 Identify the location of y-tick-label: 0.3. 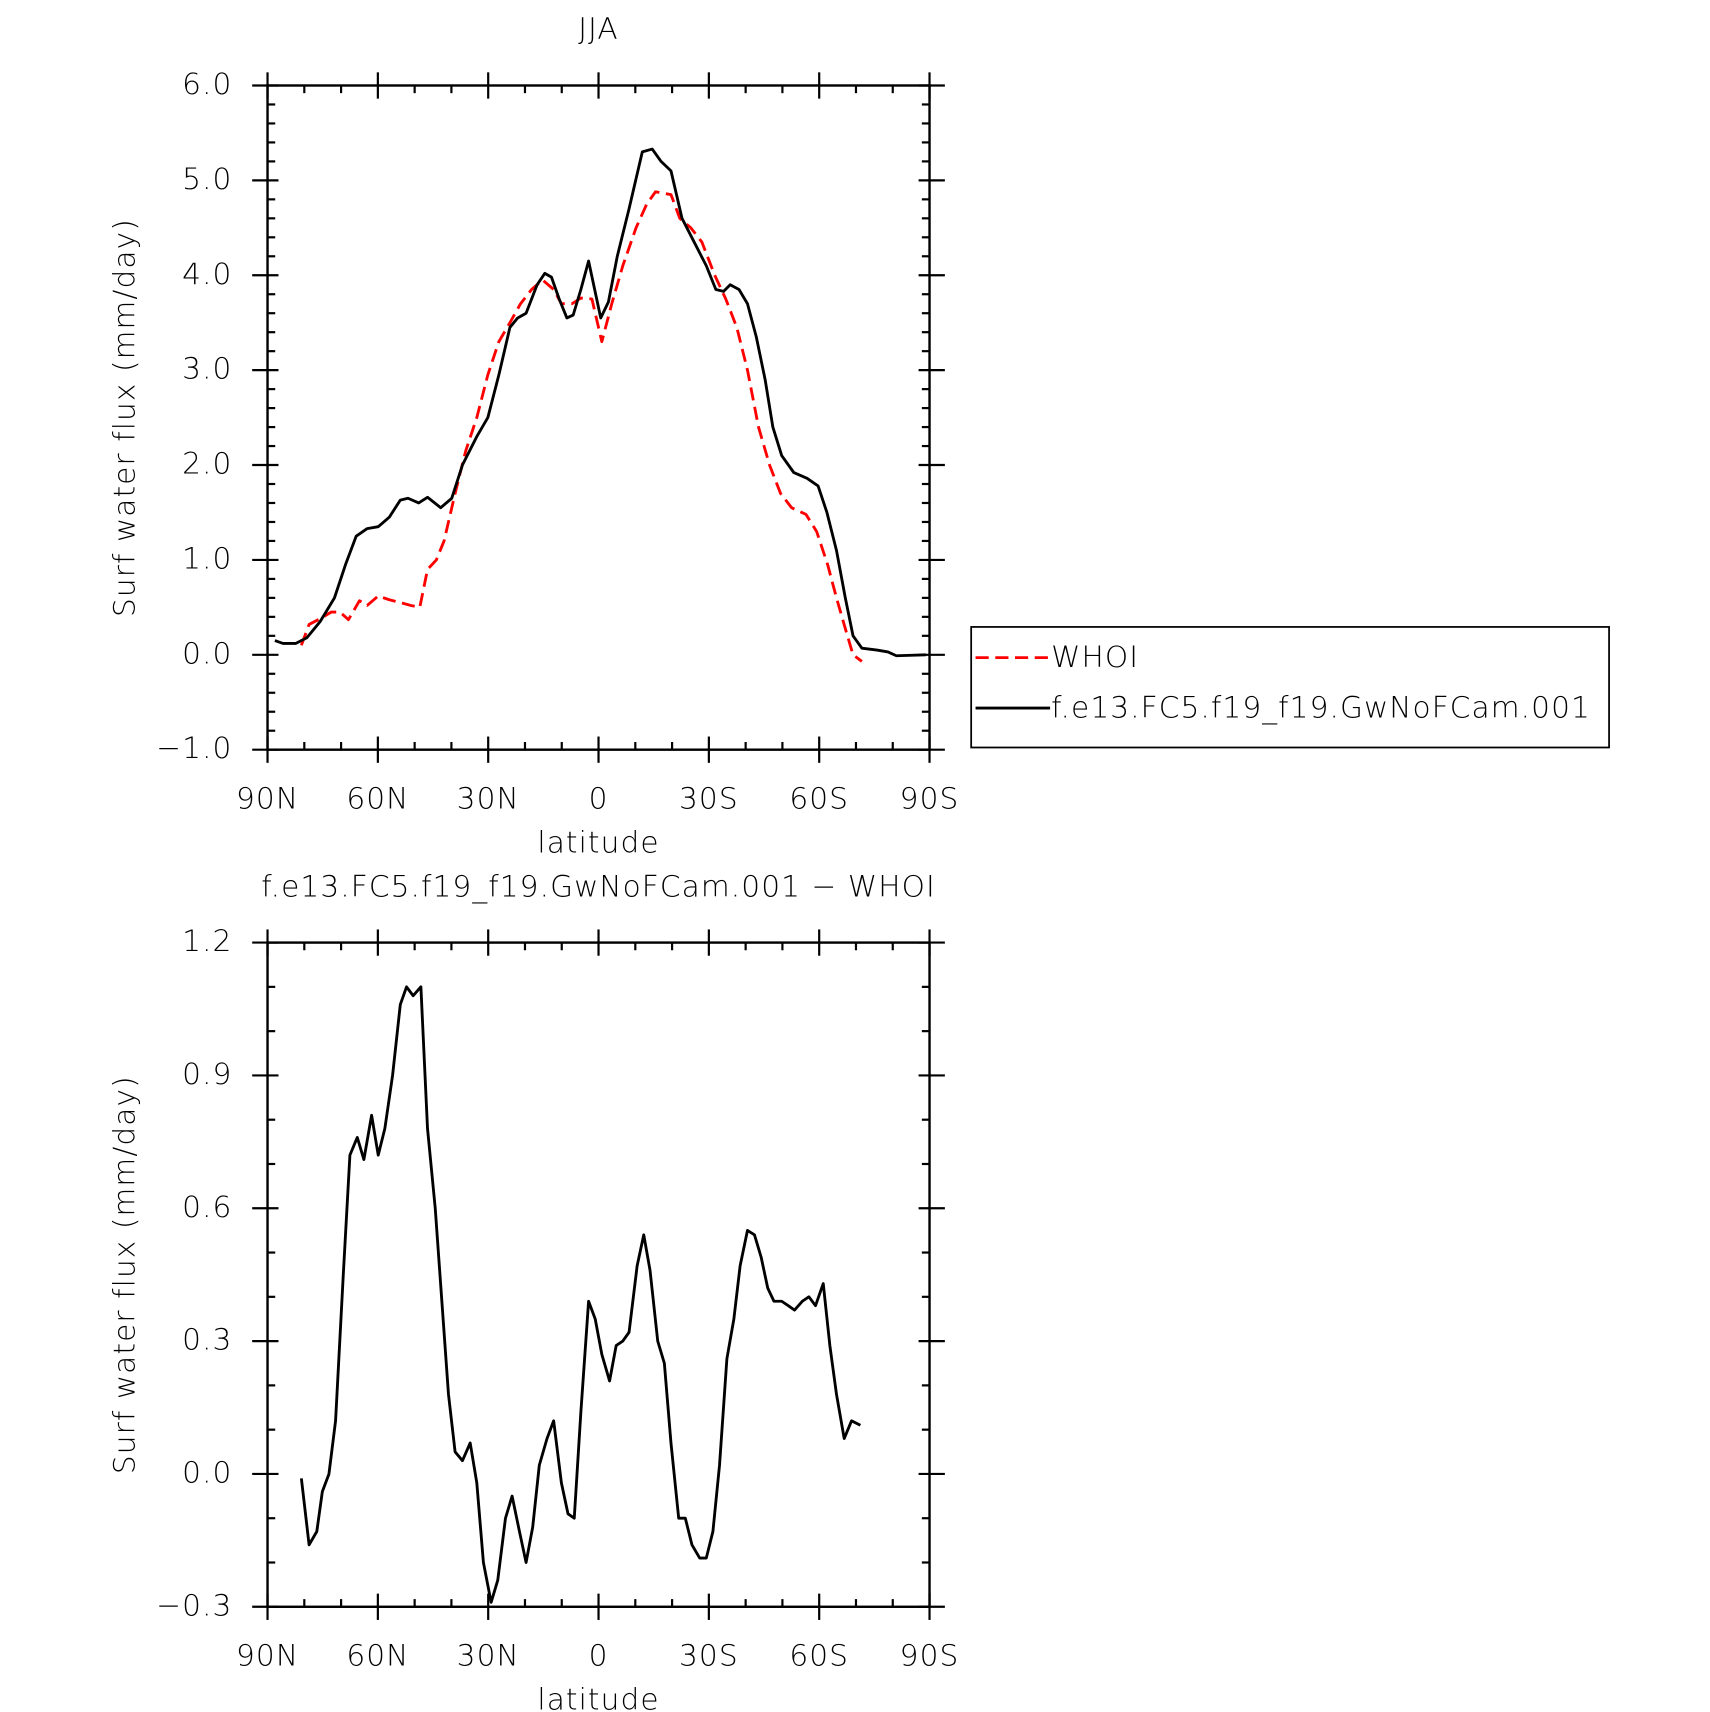
(207, 1340).